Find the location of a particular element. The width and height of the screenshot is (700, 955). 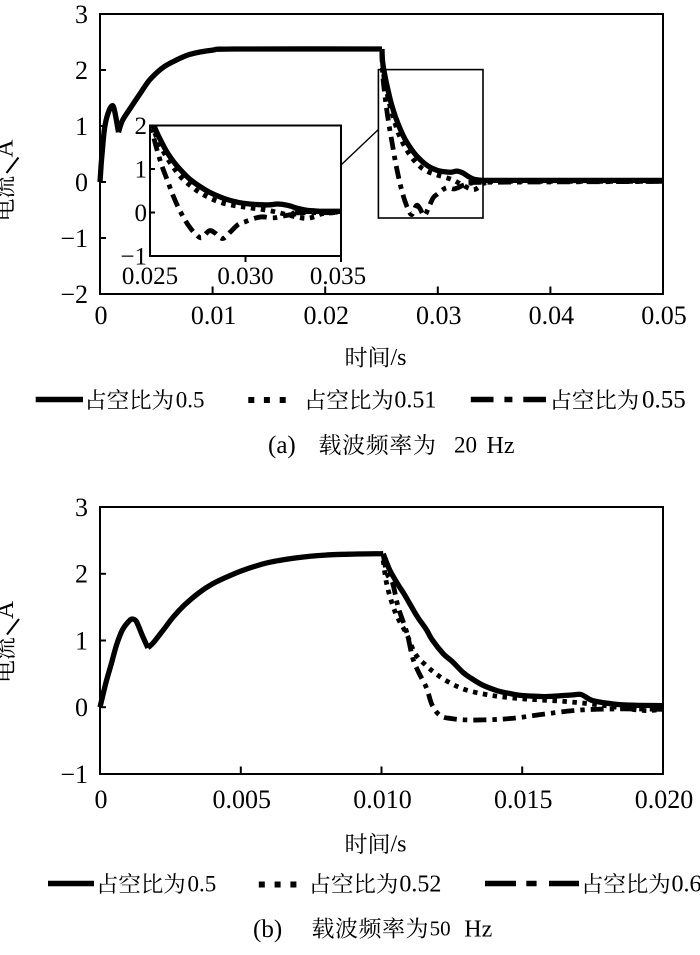

svg-text: (b) is located at coordinates (267, 929).